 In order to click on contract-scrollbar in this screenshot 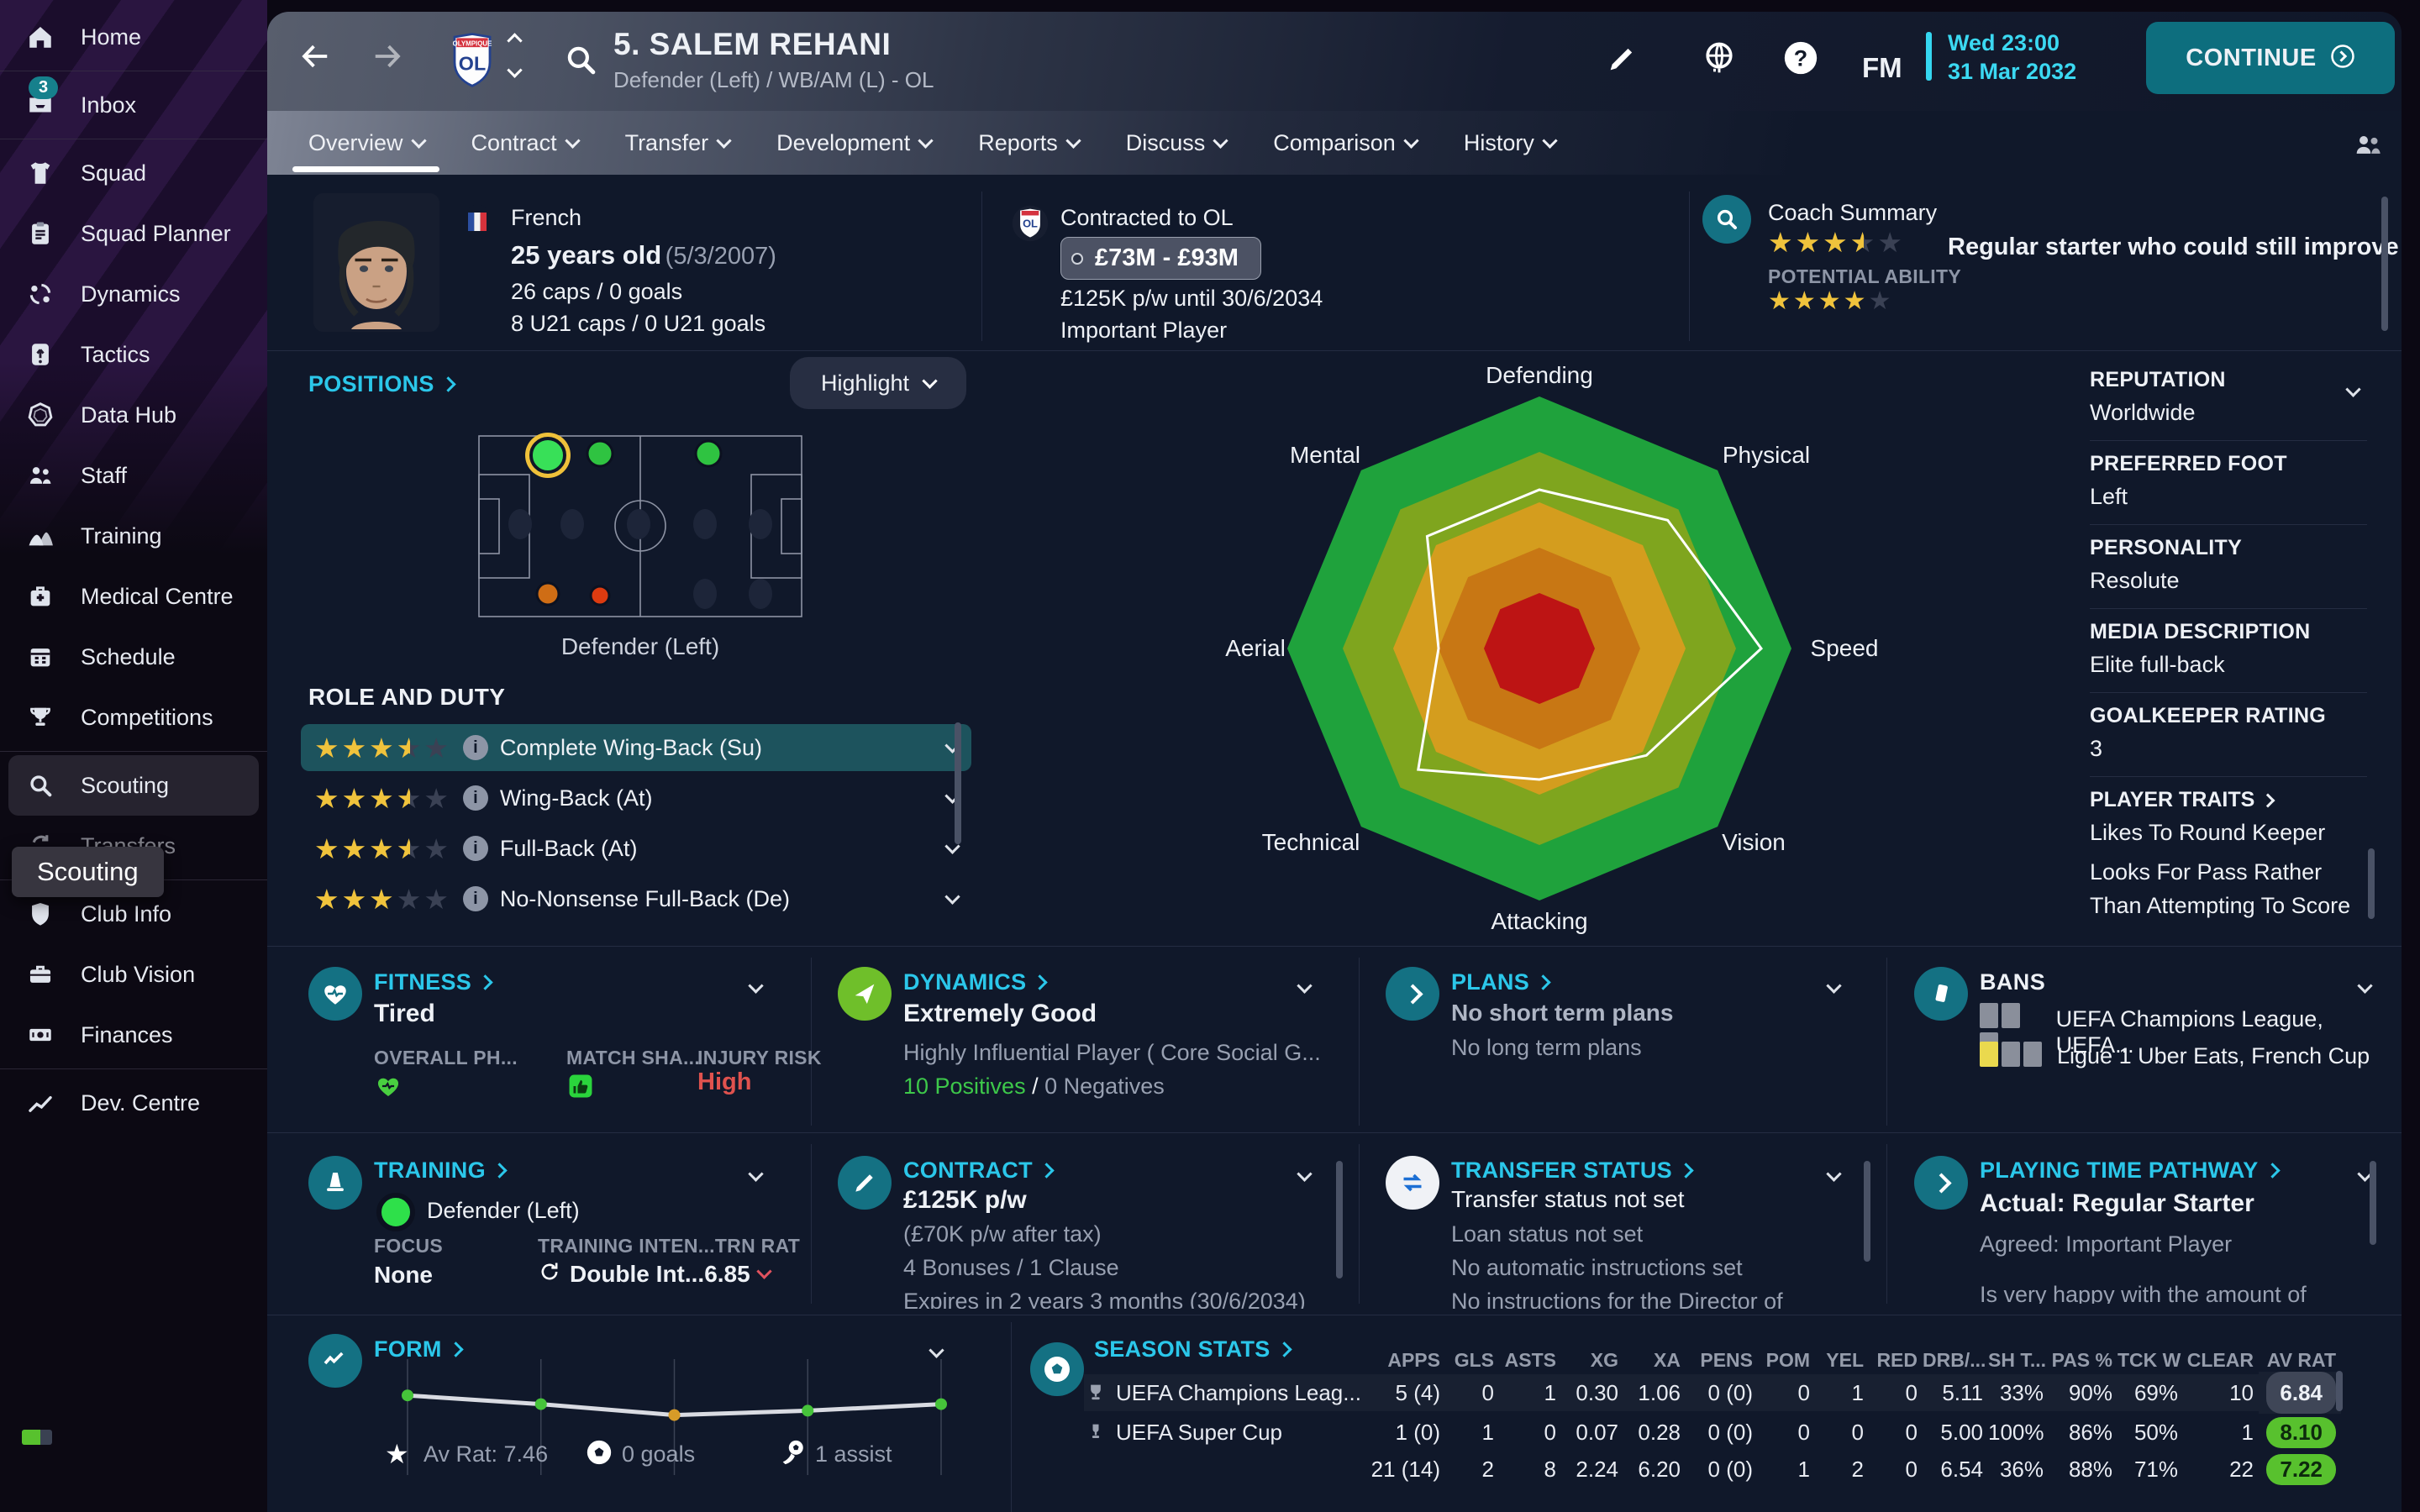, I will do `click(1339, 1219)`.